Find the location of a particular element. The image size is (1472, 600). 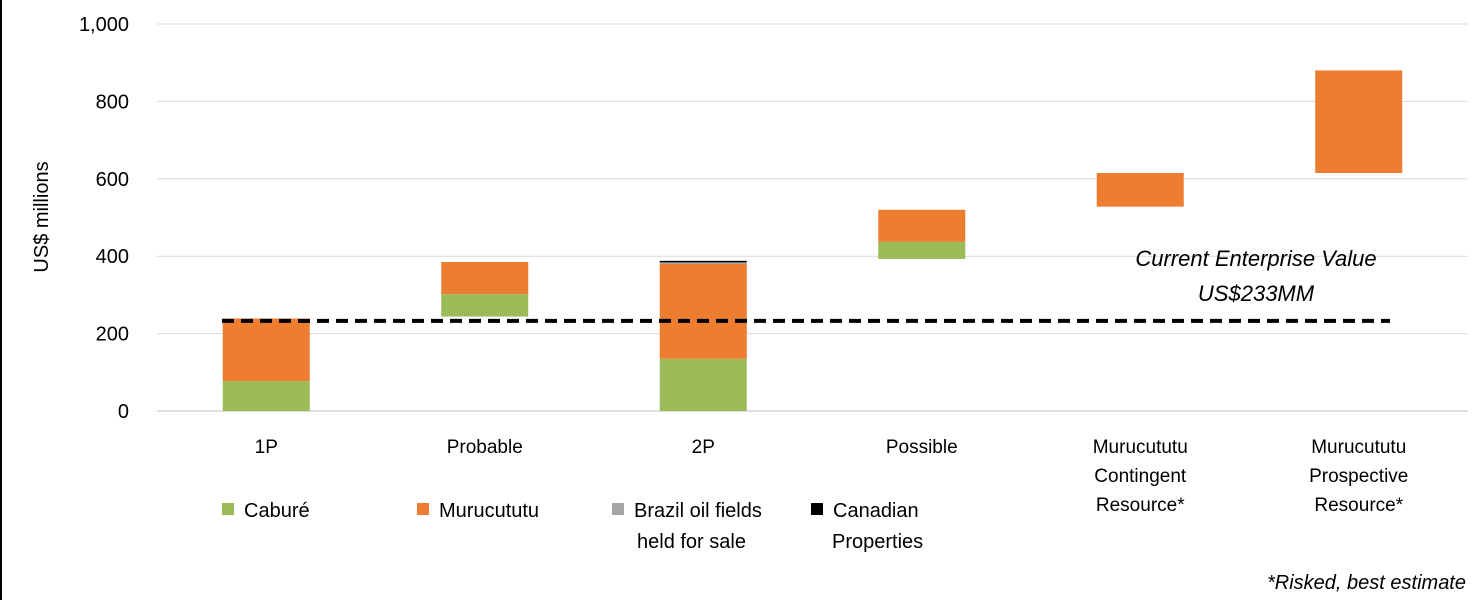

reference-line-label: US$233MM is located at coordinates (1256, 293).